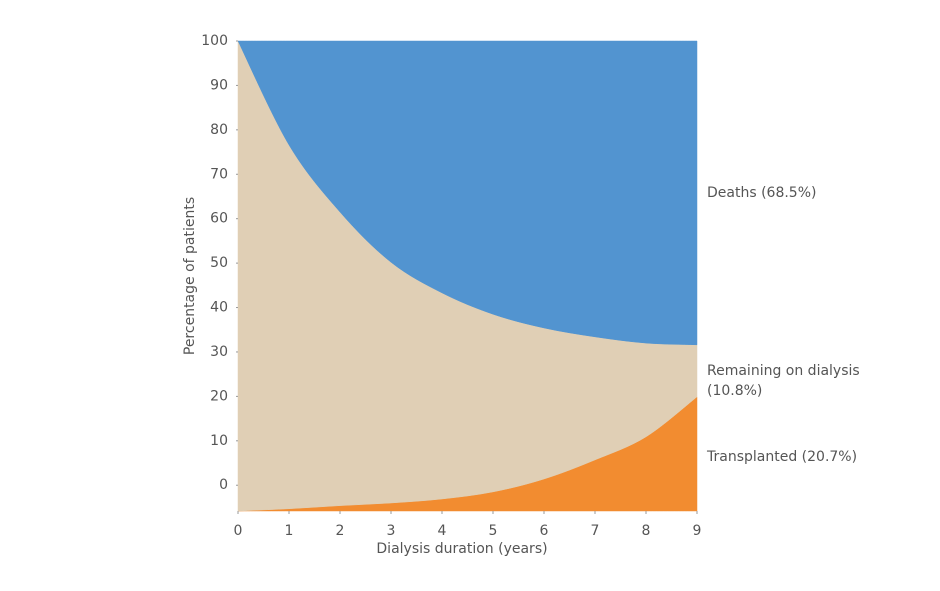 The height and width of the screenshot is (591, 940). I want to click on y-axis-label: Percentage of patients, so click(190, 276).